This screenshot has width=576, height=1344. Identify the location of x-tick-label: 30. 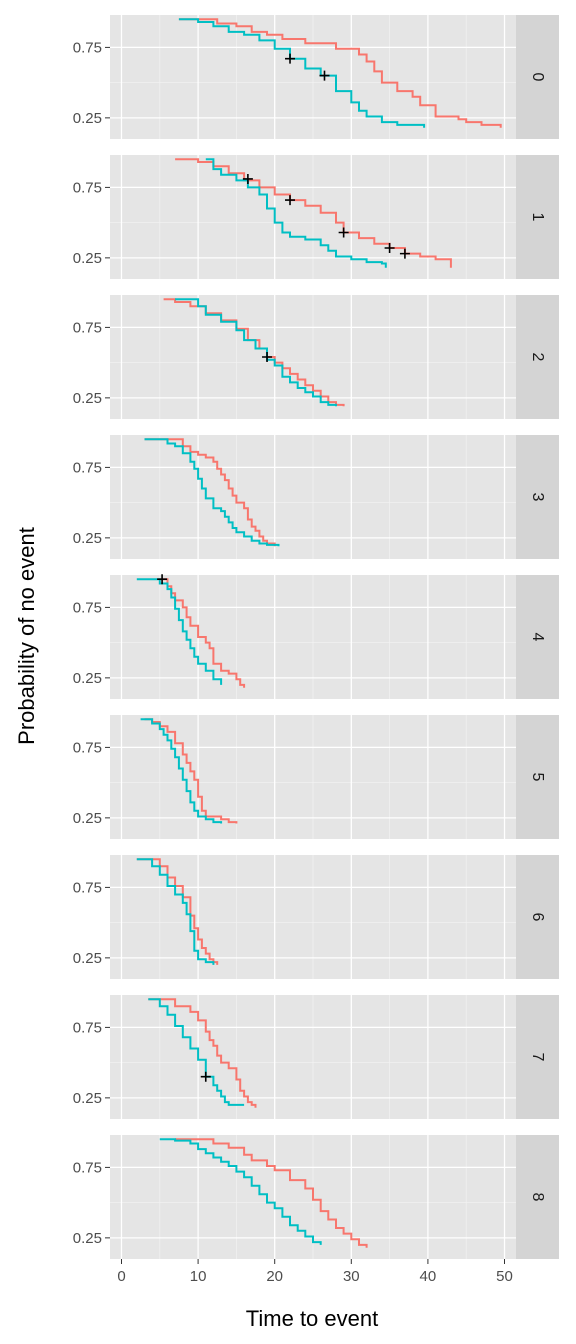
(351, 1276).